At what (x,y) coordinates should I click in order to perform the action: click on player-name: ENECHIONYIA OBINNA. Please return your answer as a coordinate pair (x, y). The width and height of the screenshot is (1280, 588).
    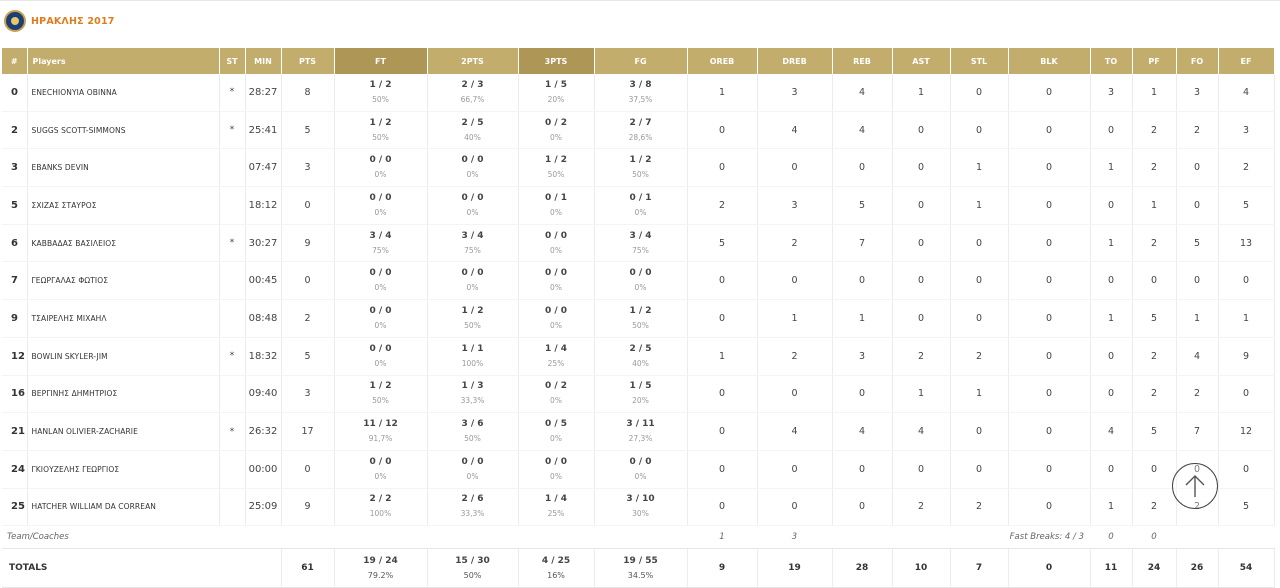
    Looking at the image, I should click on (123, 93).